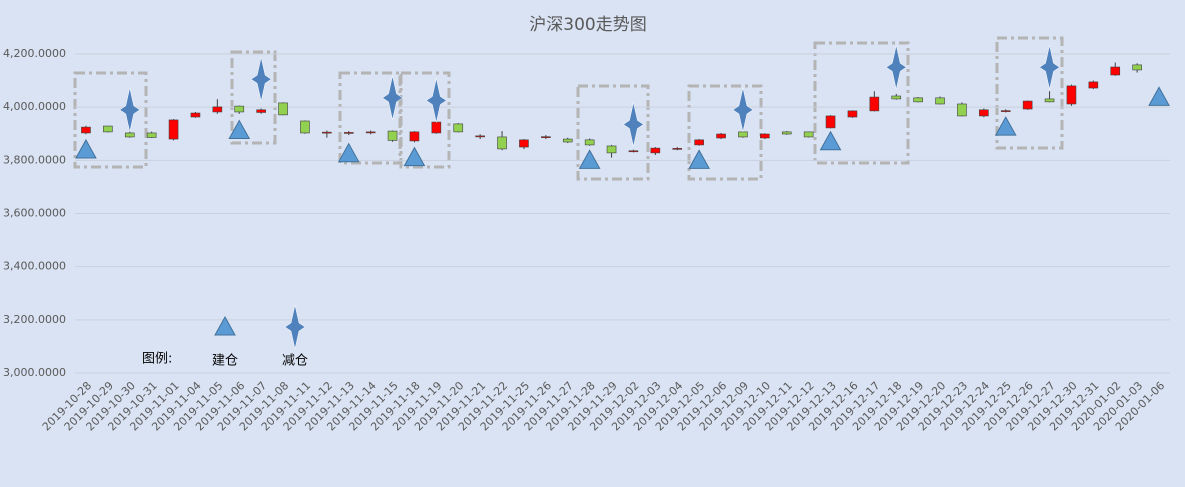 The height and width of the screenshot is (487, 1185). What do you see at coordinates (34, 213) in the screenshot?
I see `y-tick-label: 3,600.0000` at bounding box center [34, 213].